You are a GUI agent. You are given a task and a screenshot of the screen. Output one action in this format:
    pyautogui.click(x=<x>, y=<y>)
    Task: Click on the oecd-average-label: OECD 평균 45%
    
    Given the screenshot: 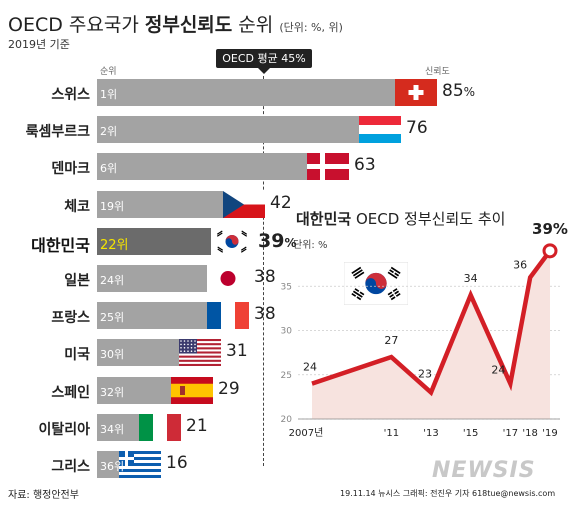 What is the action you would take?
    pyautogui.click(x=264, y=61)
    